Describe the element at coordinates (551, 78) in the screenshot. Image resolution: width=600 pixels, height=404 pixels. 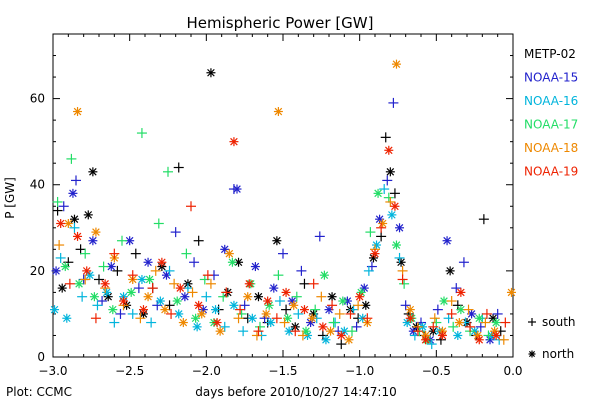
I see `legend-entry-noaa-15: NOAA-15` at that location.